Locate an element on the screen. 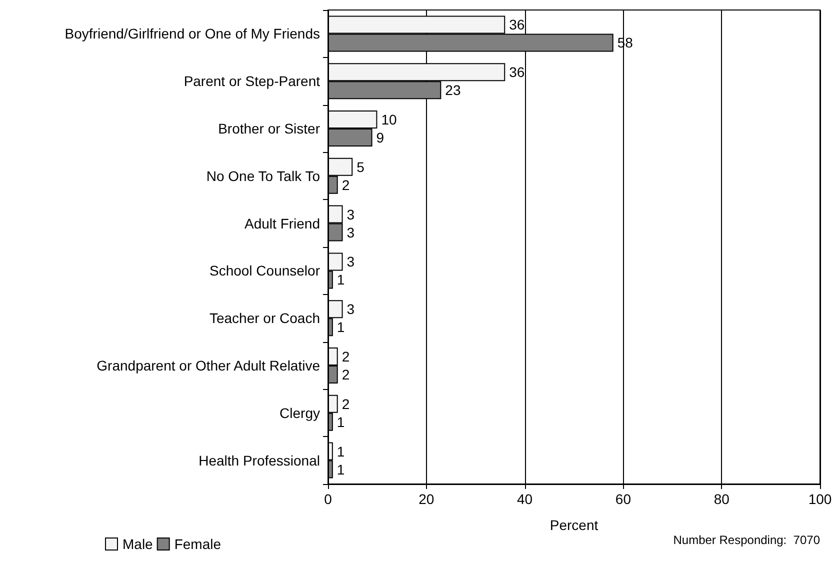 The image size is (836, 562). legend-label: Female is located at coordinates (198, 544).